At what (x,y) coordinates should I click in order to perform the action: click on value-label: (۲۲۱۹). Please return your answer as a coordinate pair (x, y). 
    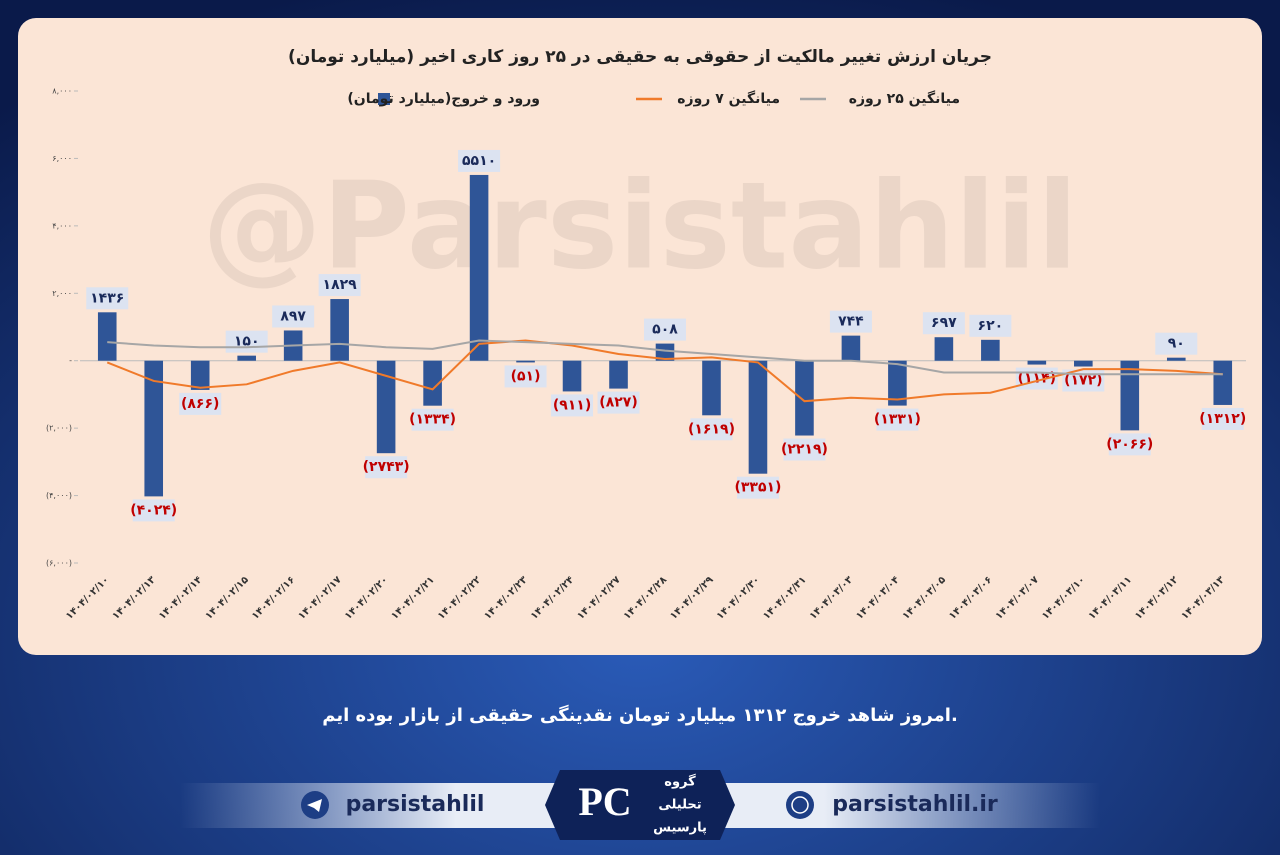
    Looking at the image, I should click on (804, 450).